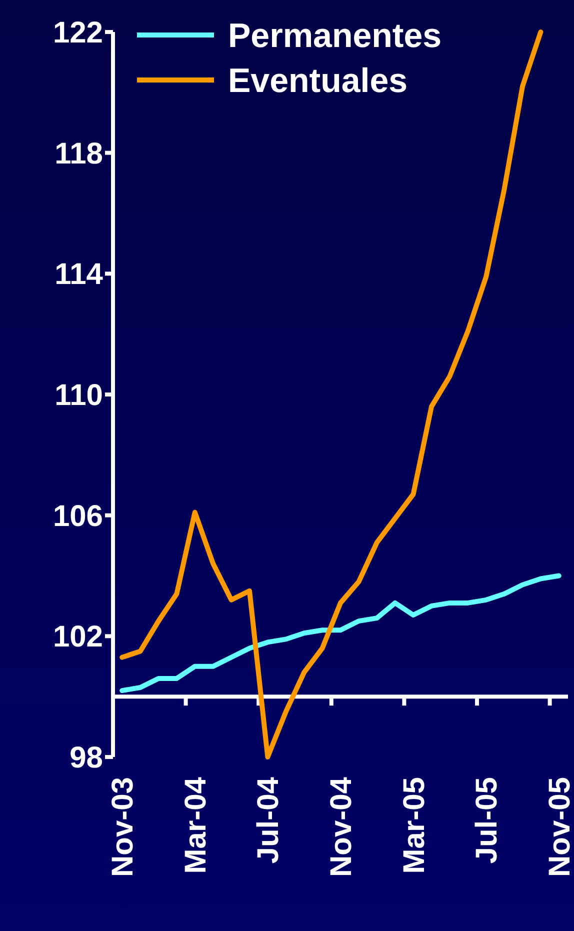 The width and height of the screenshot is (574, 931). I want to click on y-tick-label: 114, so click(79, 275).